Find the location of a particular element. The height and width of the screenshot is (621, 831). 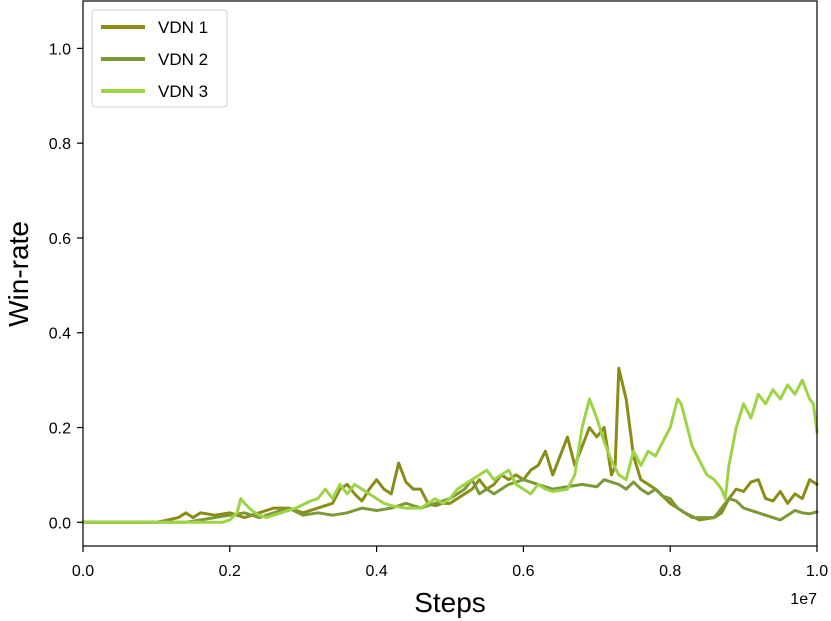

y-tick-label: 0.6 is located at coordinates (60, 239).